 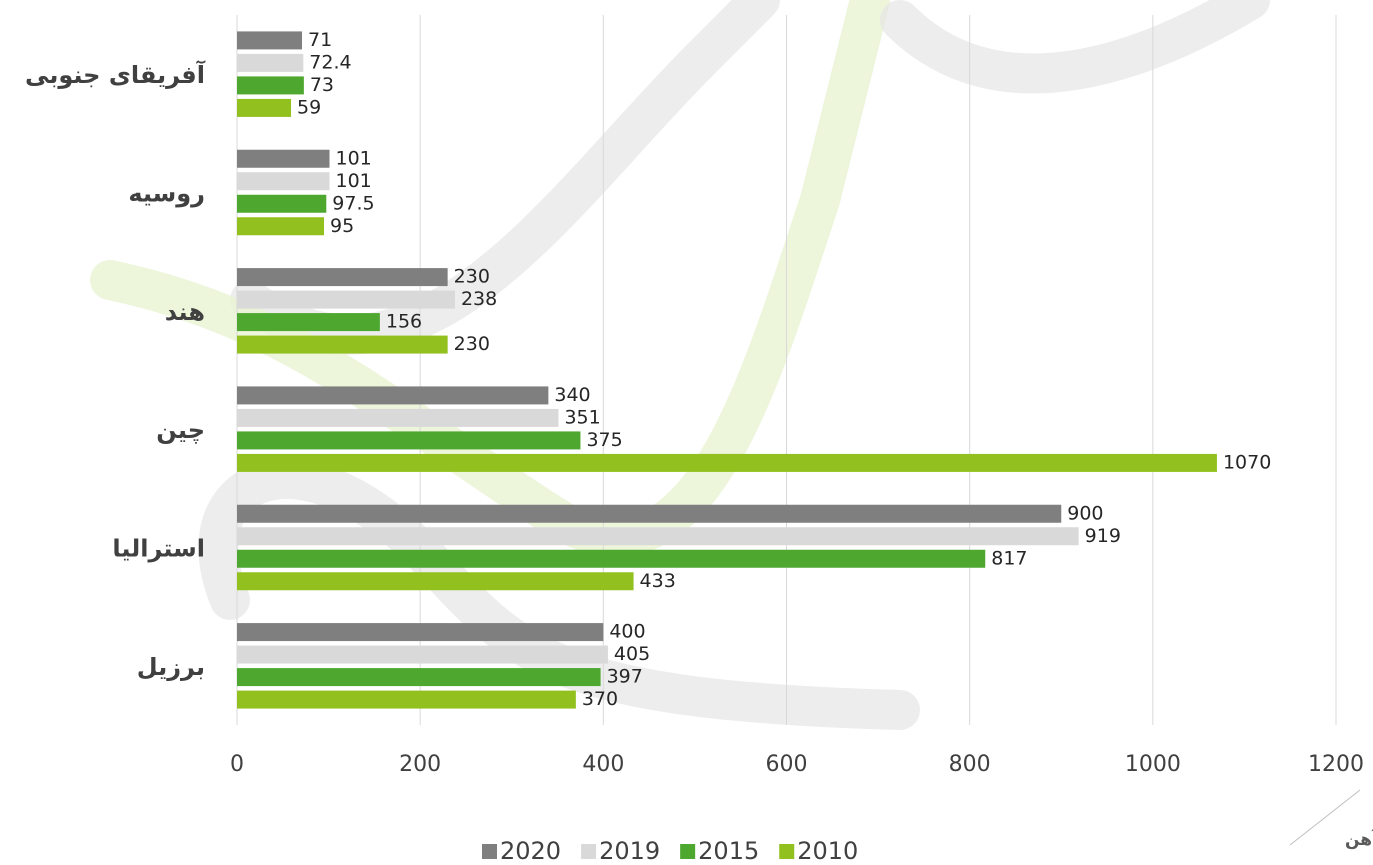 I want to click on x-tick-label: 600, so click(x=787, y=764).